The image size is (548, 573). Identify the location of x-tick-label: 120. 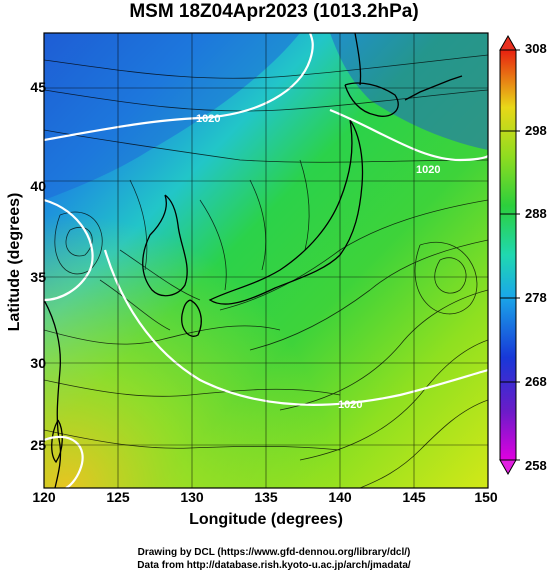
(44, 497).